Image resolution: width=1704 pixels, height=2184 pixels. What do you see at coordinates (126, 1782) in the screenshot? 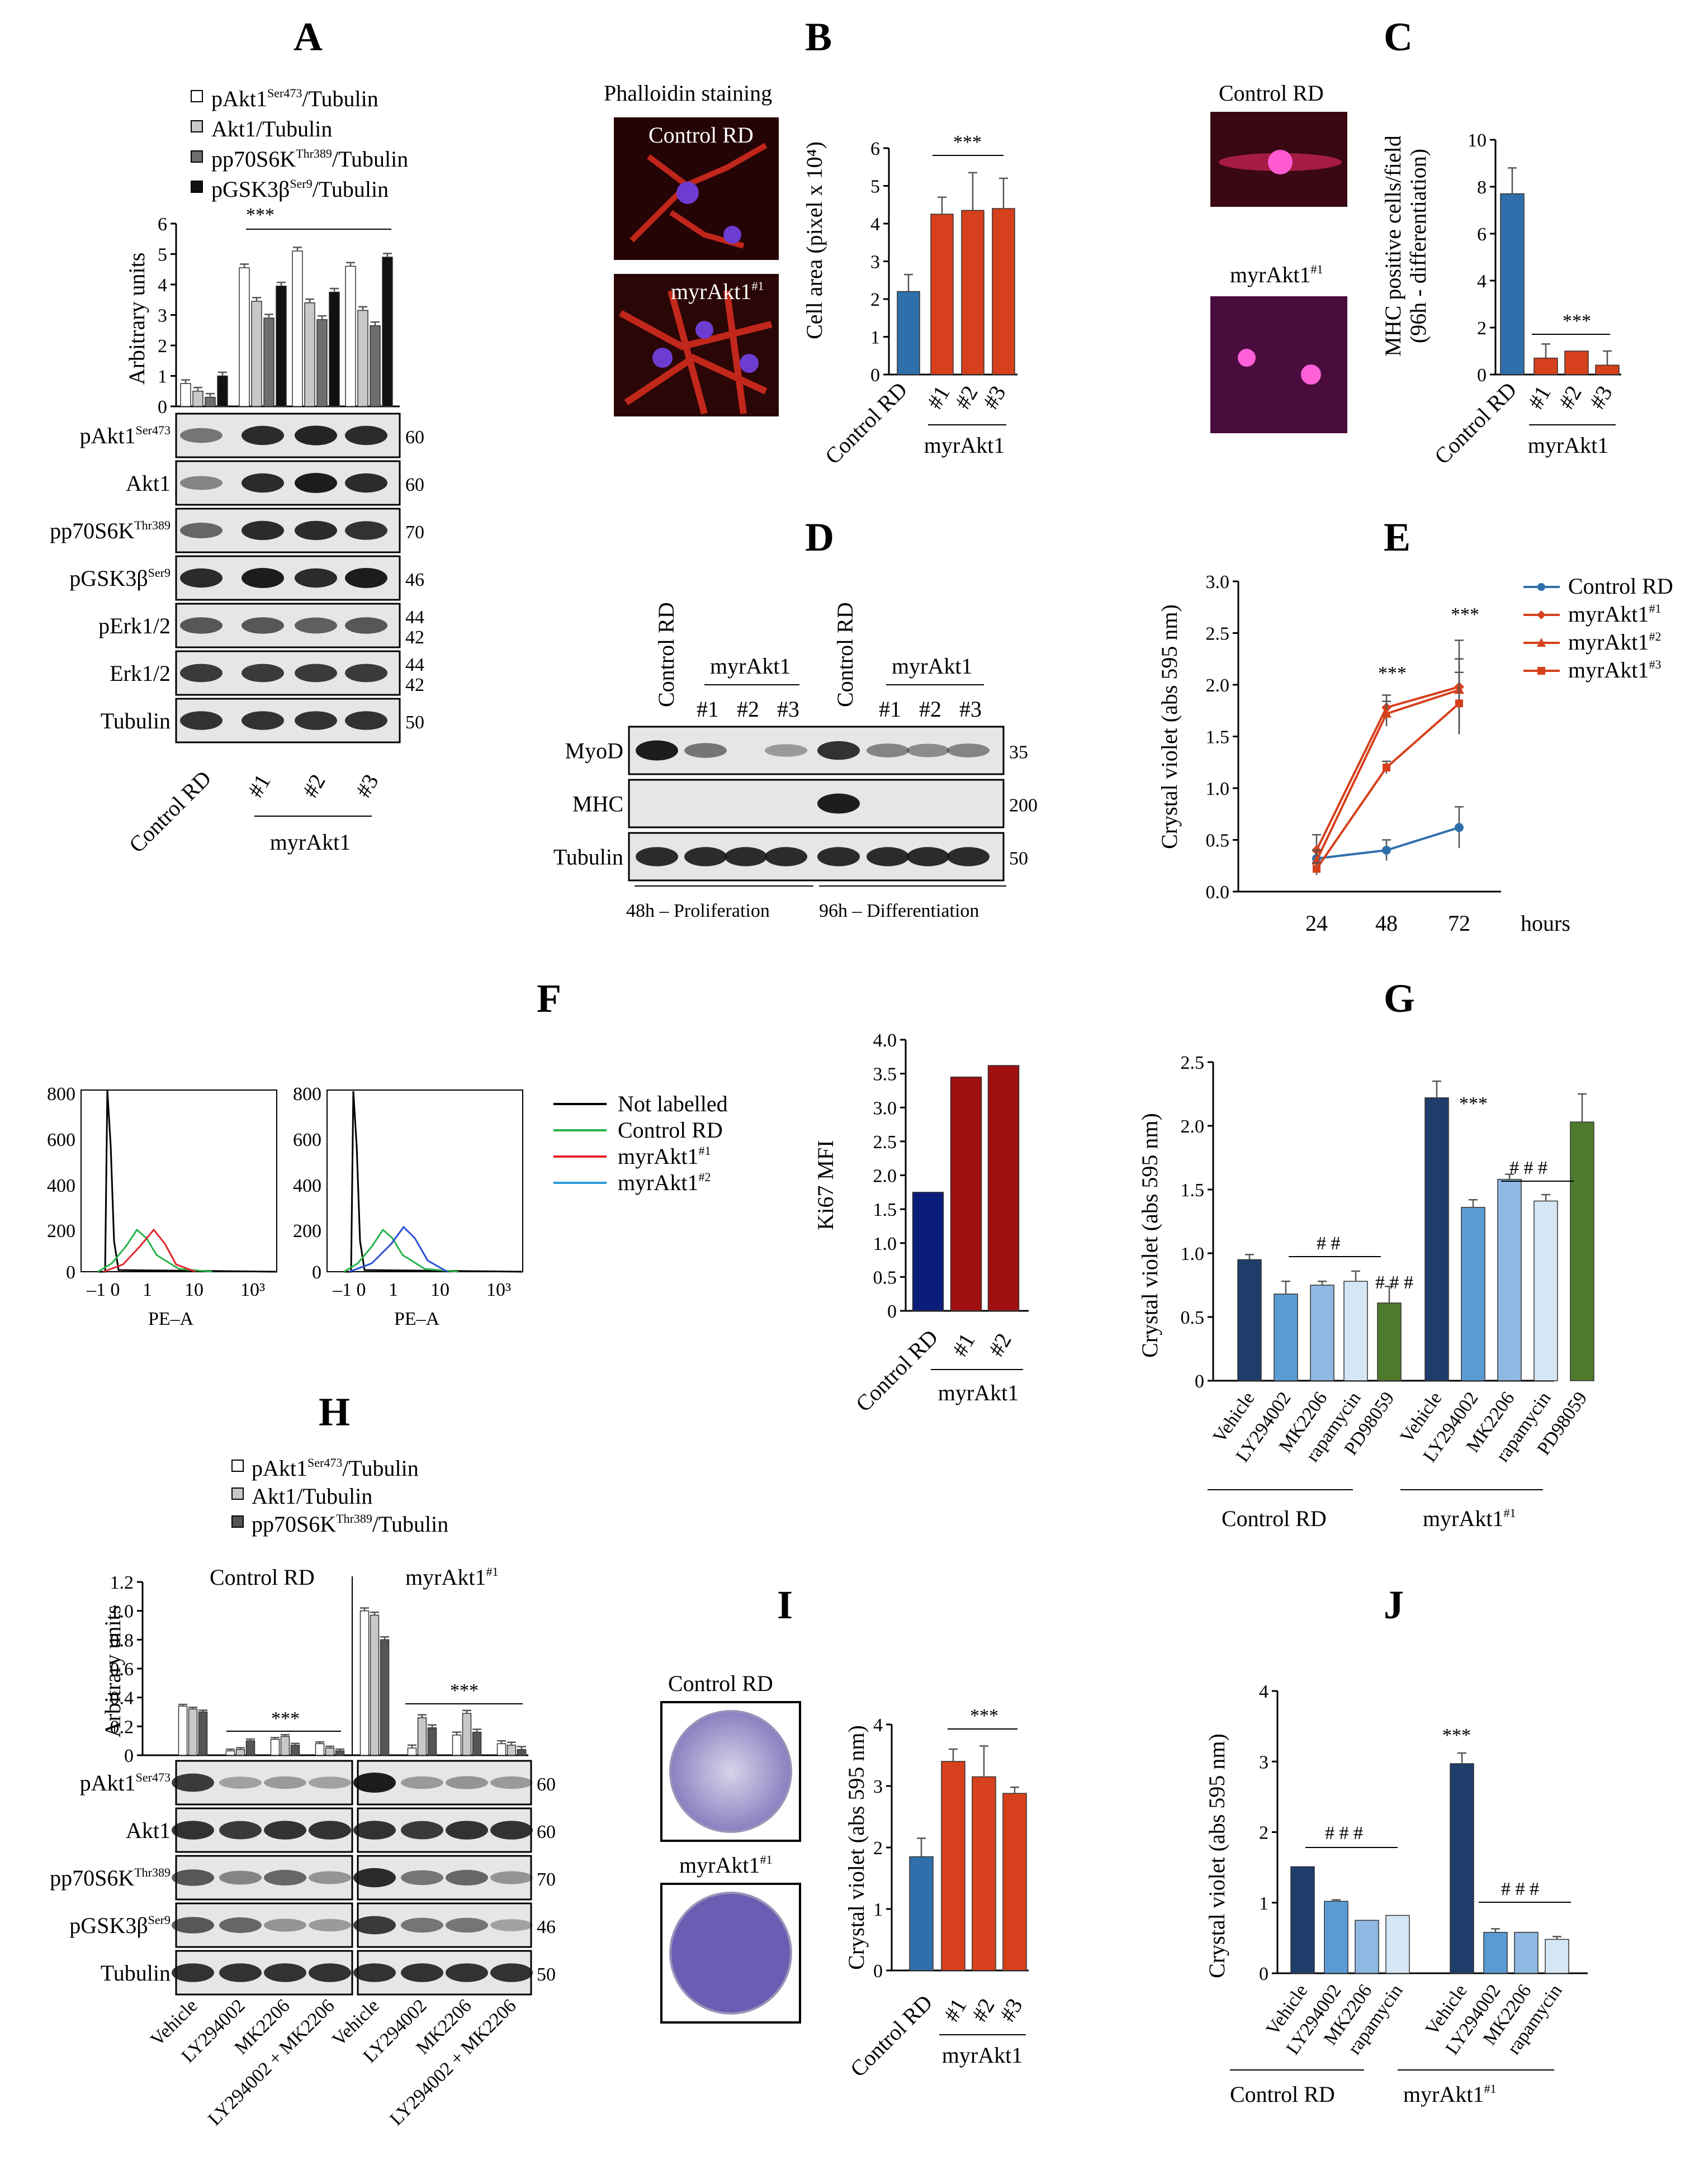
I see `blot-label: pAkt1Ser473` at bounding box center [126, 1782].